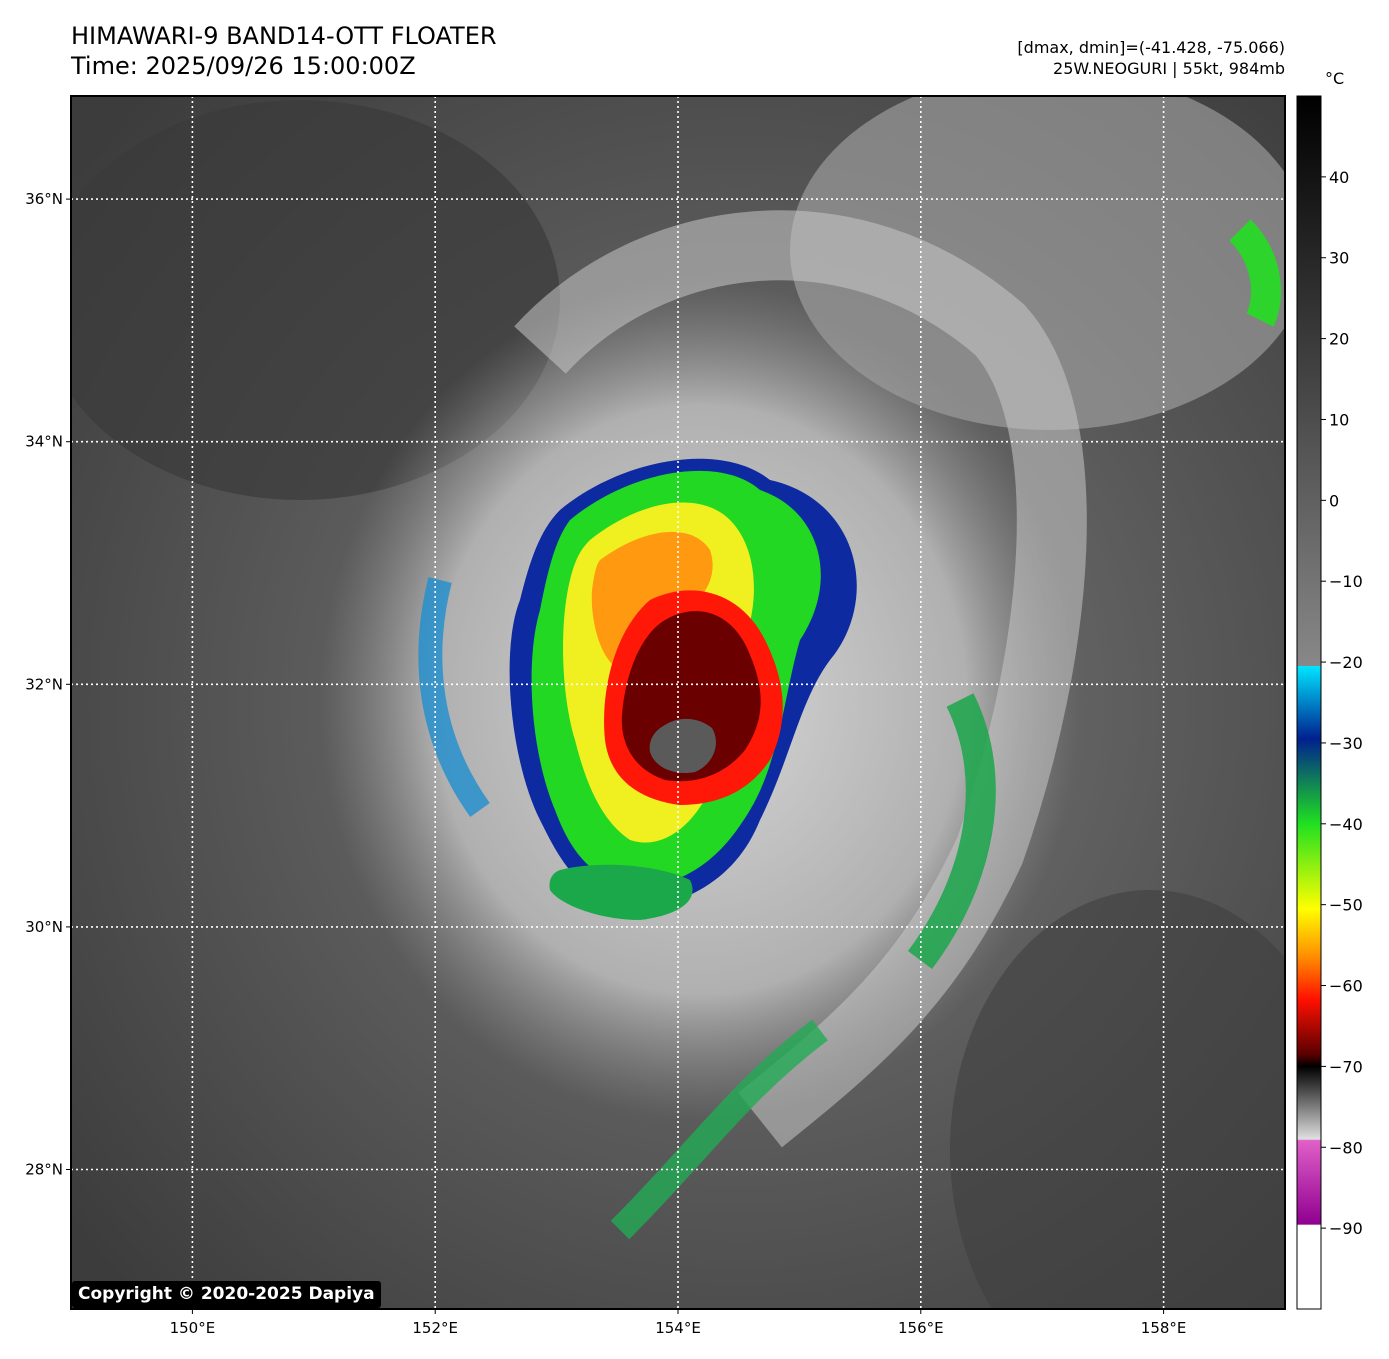 The width and height of the screenshot is (1389, 1359). What do you see at coordinates (1346, 1066) in the screenshot?
I see `colorbar-tick-label: −70` at bounding box center [1346, 1066].